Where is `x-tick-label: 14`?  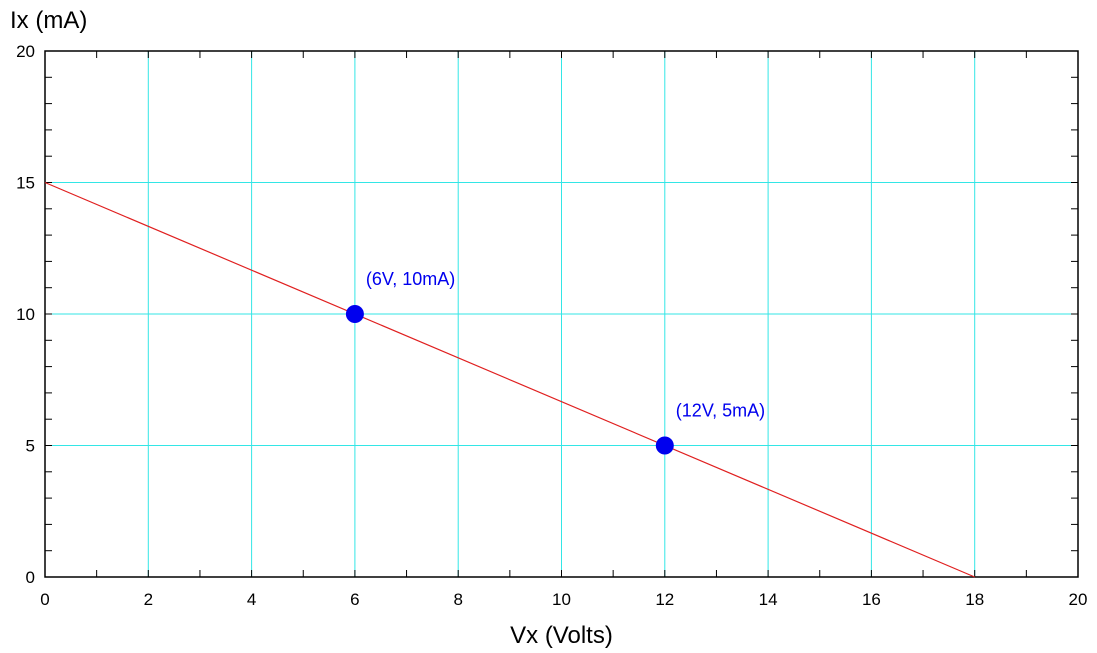
x-tick-label: 14 is located at coordinates (768, 599).